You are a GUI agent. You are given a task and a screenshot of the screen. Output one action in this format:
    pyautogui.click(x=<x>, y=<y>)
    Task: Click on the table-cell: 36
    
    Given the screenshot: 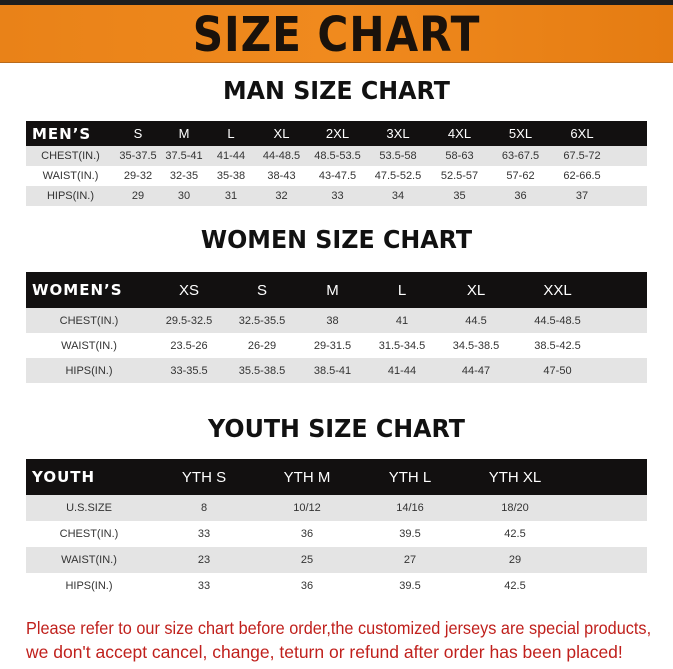 What is the action you would take?
    pyautogui.click(x=307, y=586)
    